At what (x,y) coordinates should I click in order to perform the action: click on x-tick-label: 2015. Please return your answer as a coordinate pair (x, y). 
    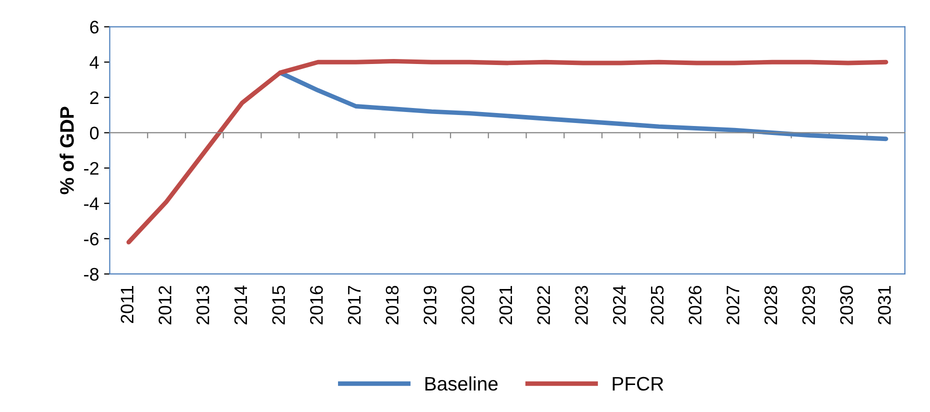
    Looking at the image, I should click on (278, 305).